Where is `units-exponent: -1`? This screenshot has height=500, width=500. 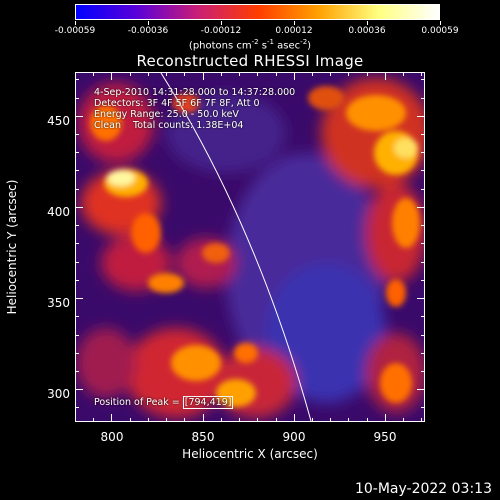 units-exponent: -1 is located at coordinates (270, 42).